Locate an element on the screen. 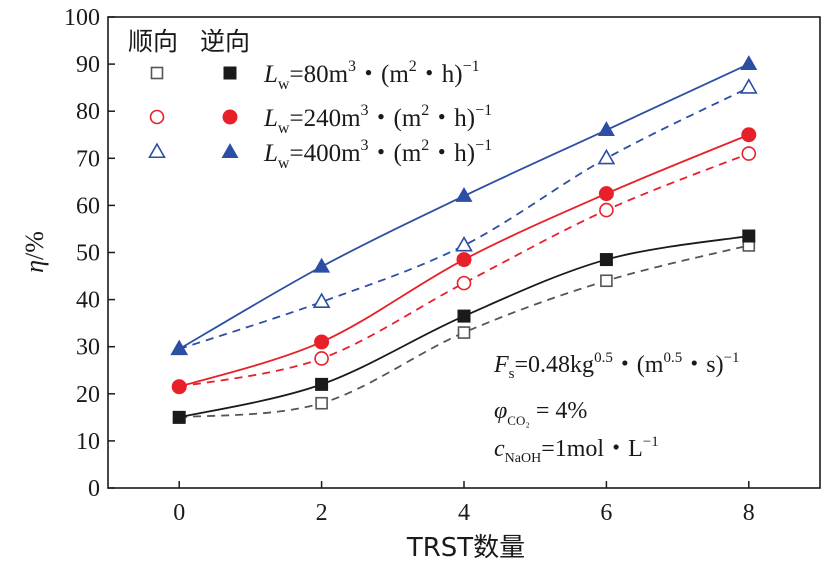 The width and height of the screenshot is (834, 563). x-tick-label: 2 is located at coordinates (322, 513).